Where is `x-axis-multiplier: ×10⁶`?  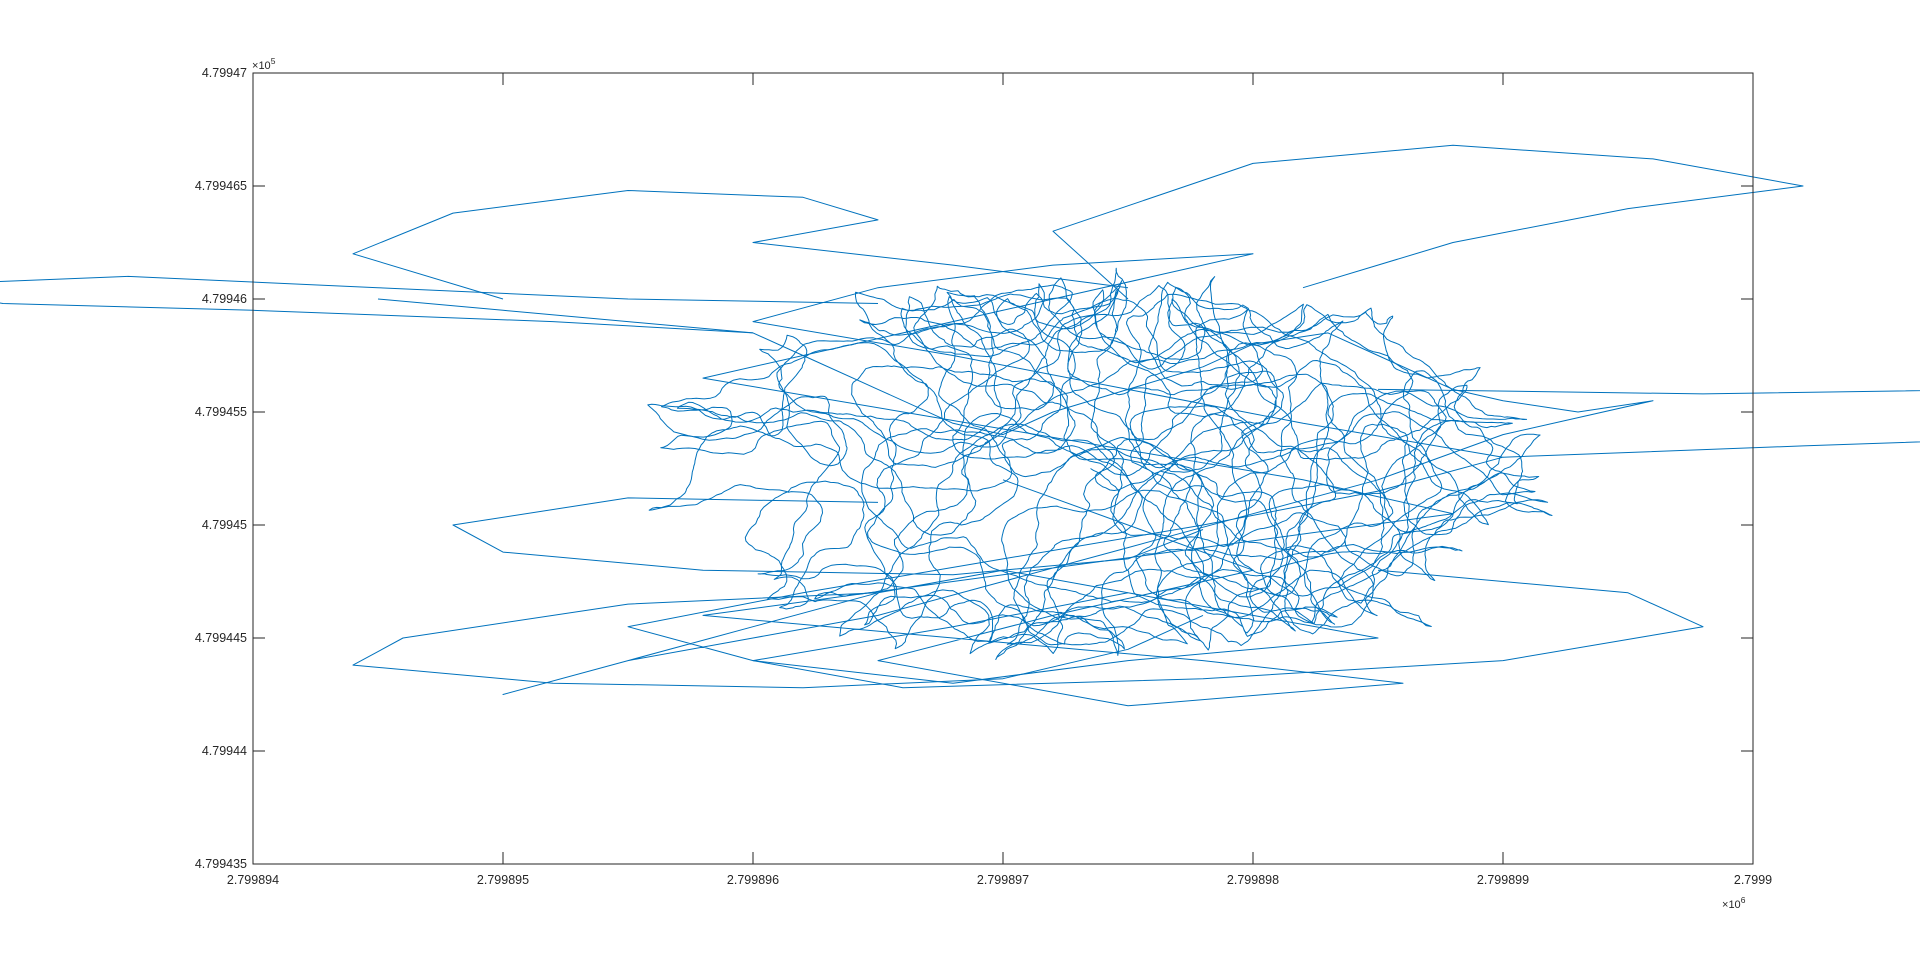 x-axis-multiplier: ×10⁶ is located at coordinates (1734, 903).